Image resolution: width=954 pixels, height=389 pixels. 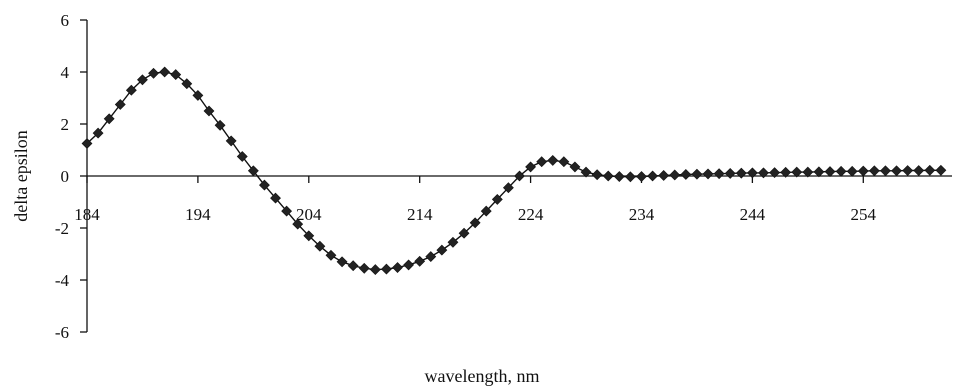 I want to click on x-tick-label: 214, so click(x=420, y=214).